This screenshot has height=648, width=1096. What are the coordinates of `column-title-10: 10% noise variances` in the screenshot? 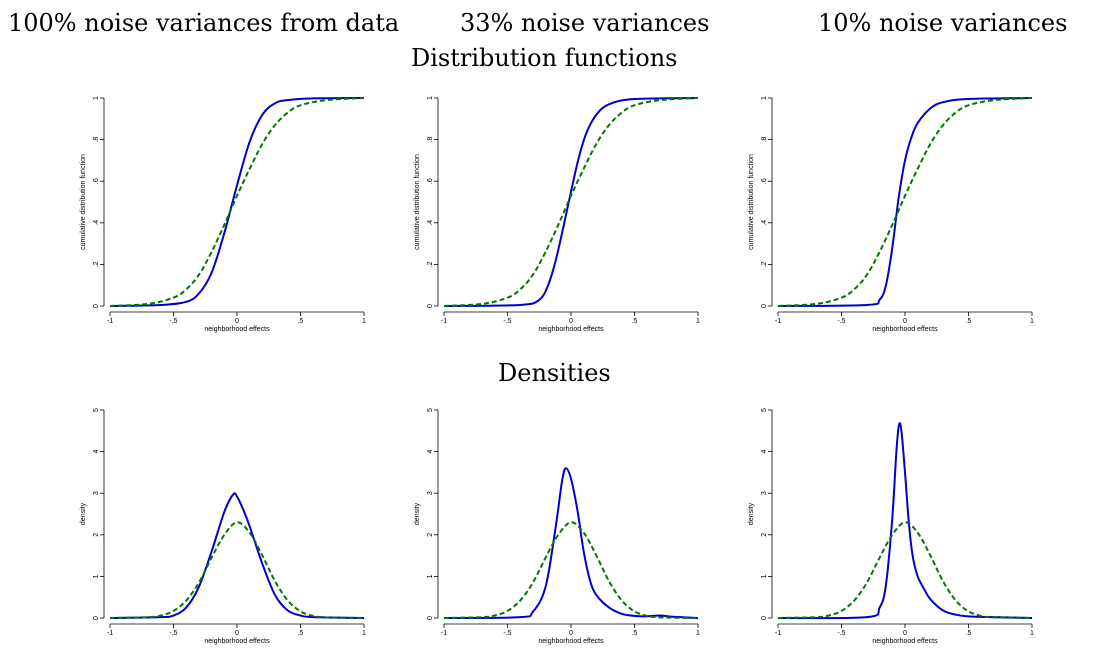 It's located at (943, 23).